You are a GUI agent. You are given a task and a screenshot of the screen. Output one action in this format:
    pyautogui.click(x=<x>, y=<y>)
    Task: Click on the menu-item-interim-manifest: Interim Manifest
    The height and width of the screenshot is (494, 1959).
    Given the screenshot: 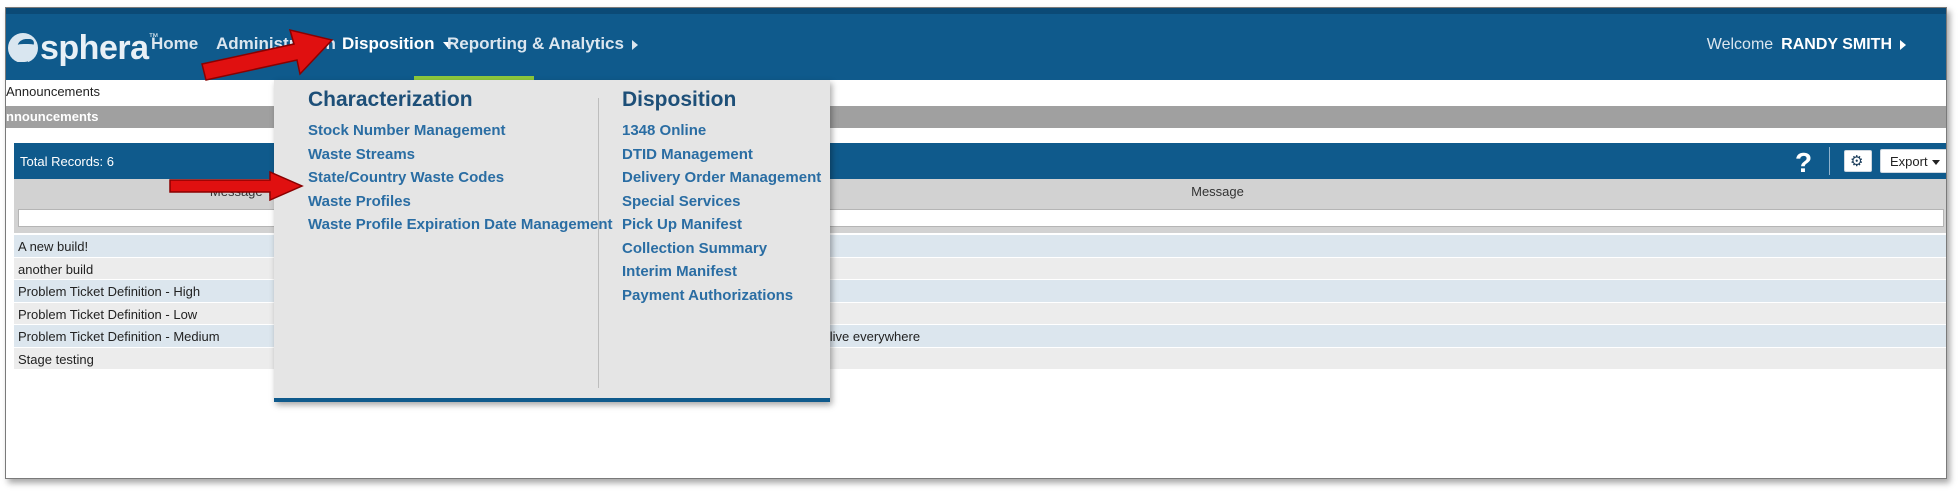 What is the action you would take?
    pyautogui.click(x=680, y=271)
    